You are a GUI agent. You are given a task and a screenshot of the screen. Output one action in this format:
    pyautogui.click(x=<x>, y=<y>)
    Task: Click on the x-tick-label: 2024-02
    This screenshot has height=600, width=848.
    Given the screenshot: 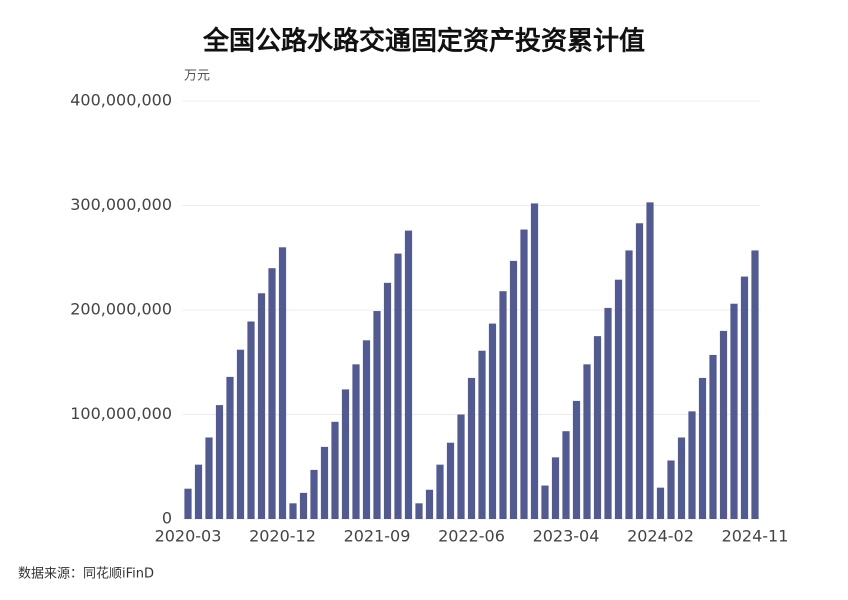 What is the action you would take?
    pyautogui.click(x=660, y=536)
    